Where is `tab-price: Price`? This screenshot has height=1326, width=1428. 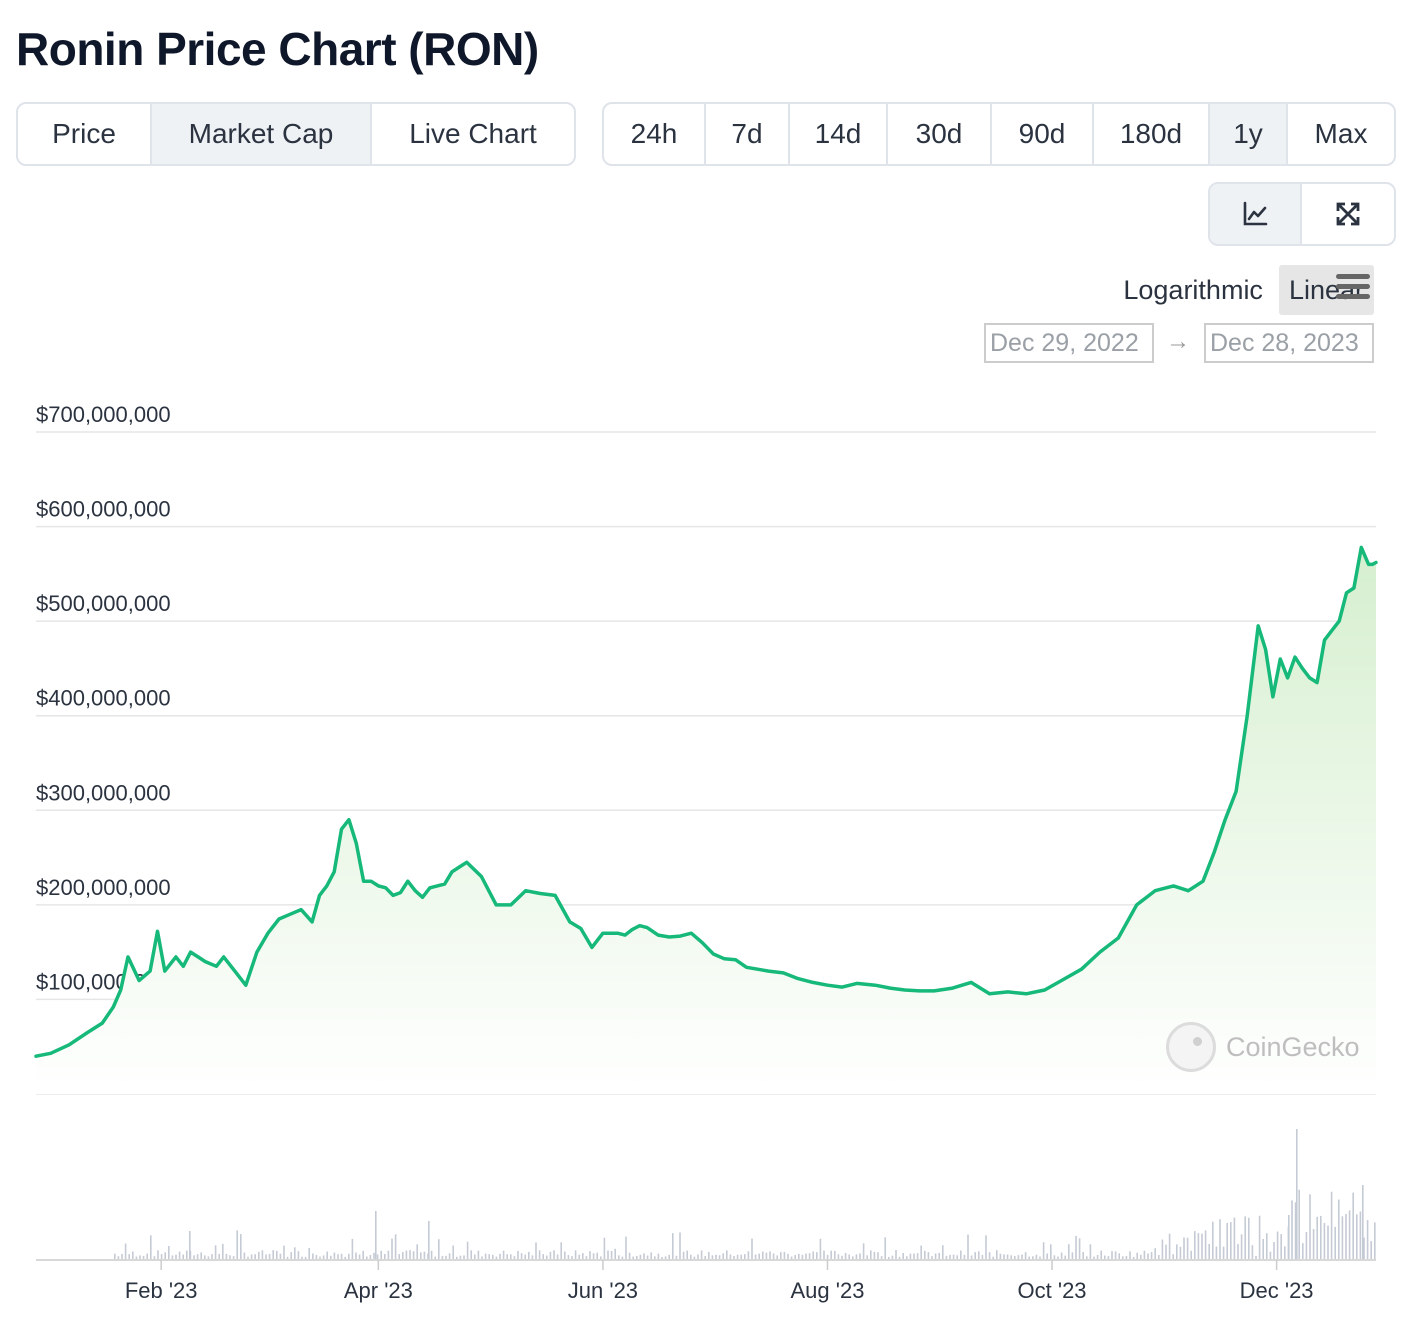
tab-price: Price is located at coordinates (85, 134).